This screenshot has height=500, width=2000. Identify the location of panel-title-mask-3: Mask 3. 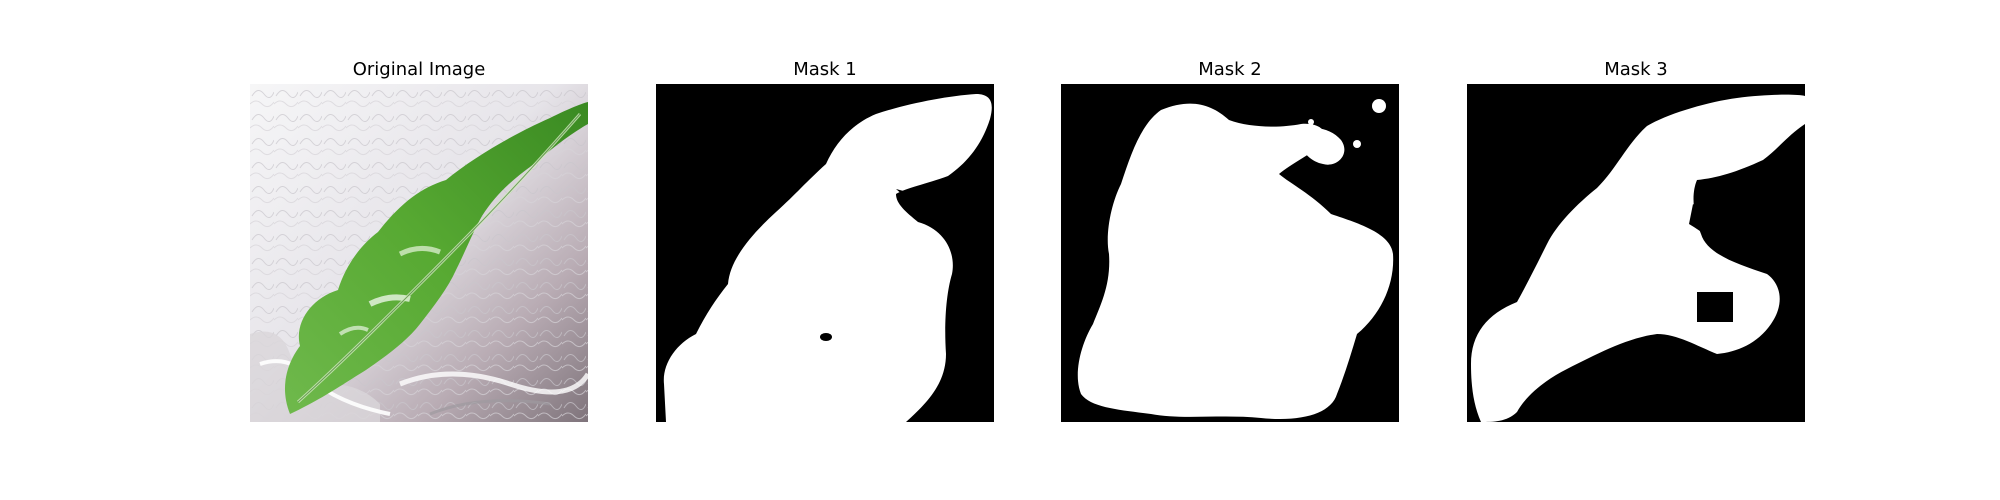
(1636, 69).